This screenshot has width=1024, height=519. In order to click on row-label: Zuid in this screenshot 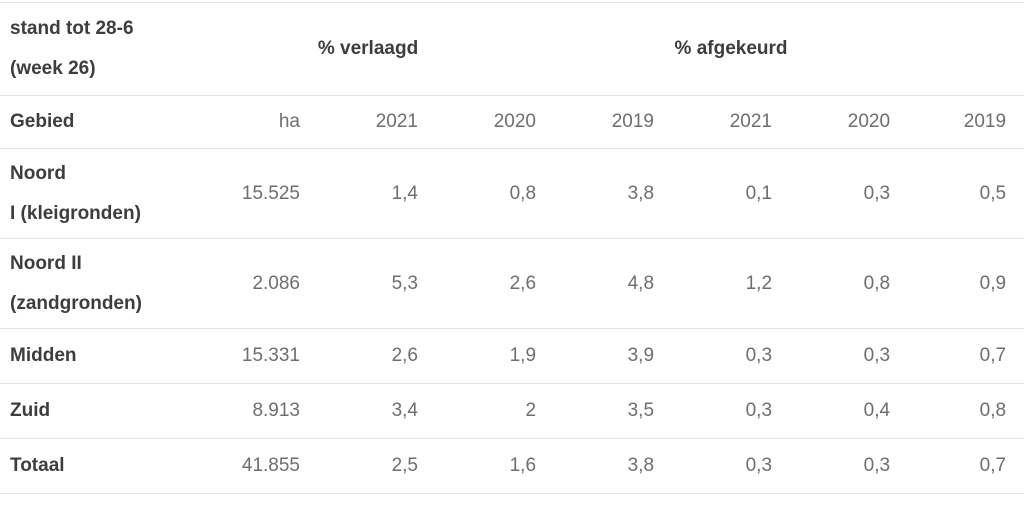, I will do `click(30, 410)`.